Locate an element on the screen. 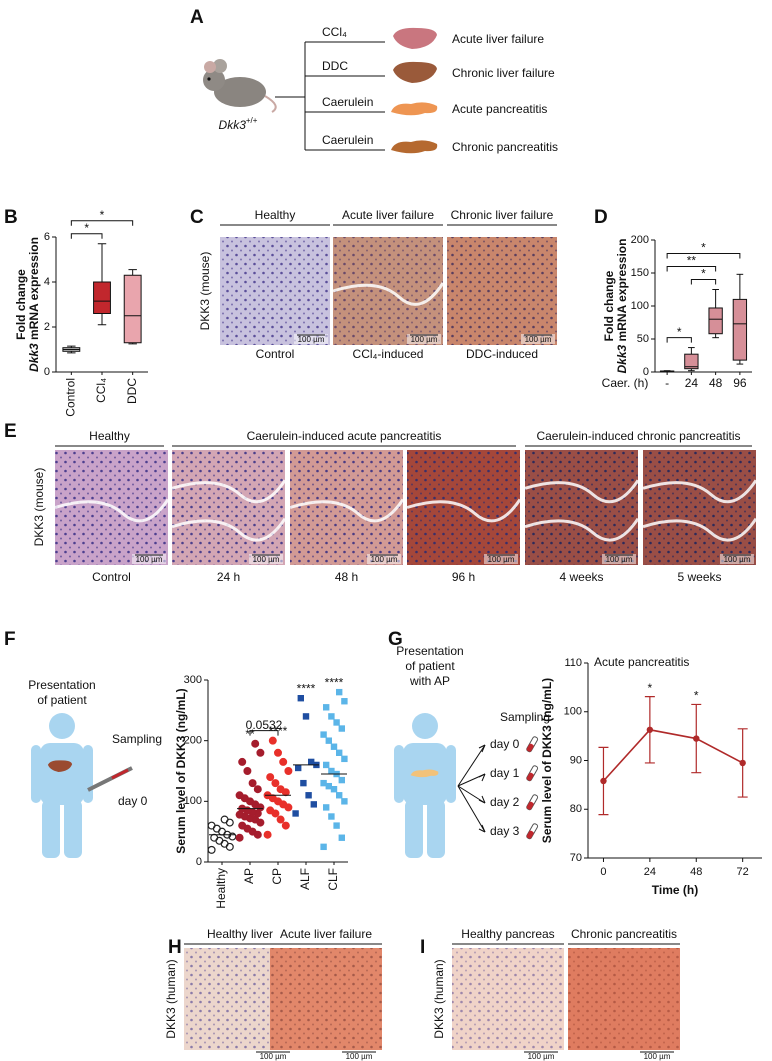  y-tick-label: 90 is located at coordinates (576, 760).